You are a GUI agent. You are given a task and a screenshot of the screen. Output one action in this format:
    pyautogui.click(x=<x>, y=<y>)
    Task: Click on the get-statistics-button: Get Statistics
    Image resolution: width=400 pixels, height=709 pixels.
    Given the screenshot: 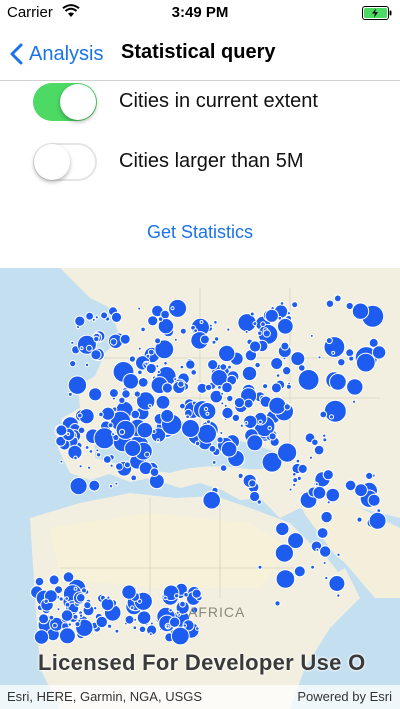 What is the action you would take?
    pyautogui.click(x=200, y=232)
    